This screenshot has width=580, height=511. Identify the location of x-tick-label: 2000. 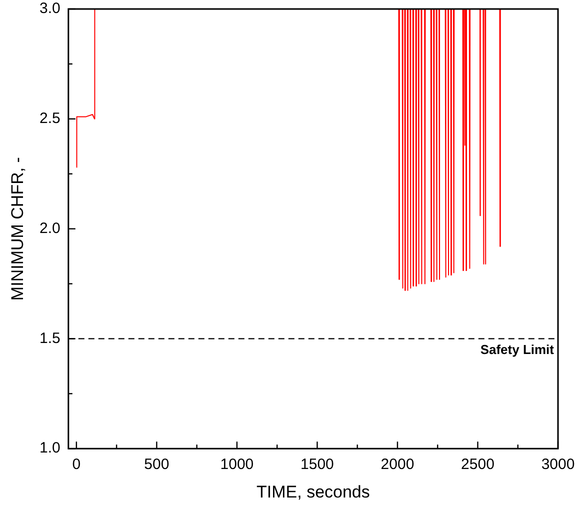
(397, 465).